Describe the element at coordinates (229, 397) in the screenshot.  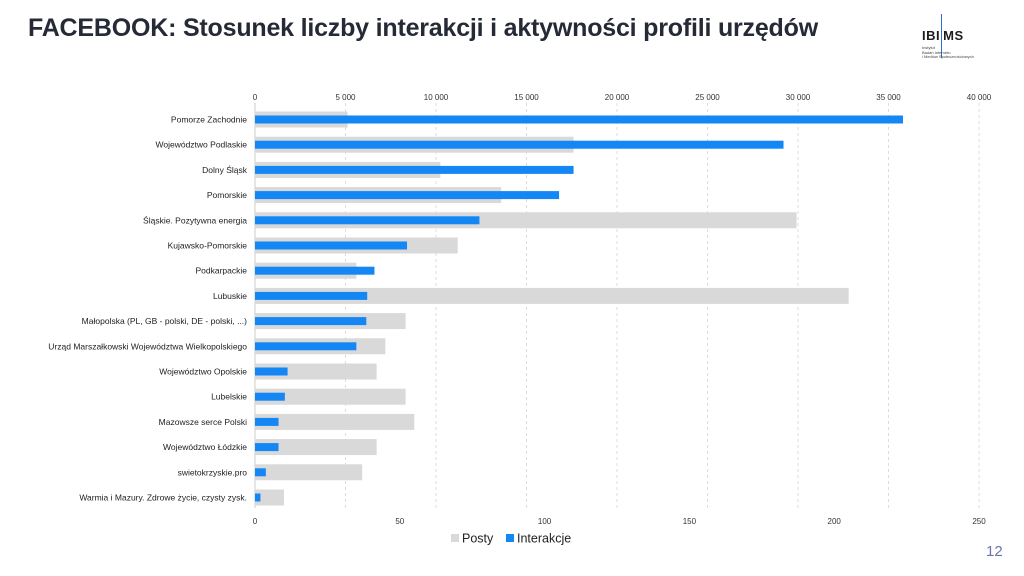
I see `category-label: Lubelskie` at that location.